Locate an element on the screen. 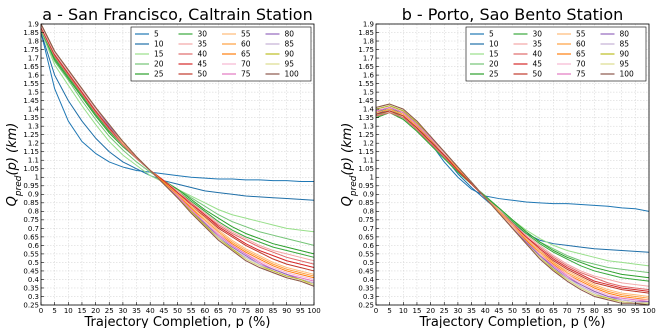  legend-label-40: 40 is located at coordinates (203, 54).